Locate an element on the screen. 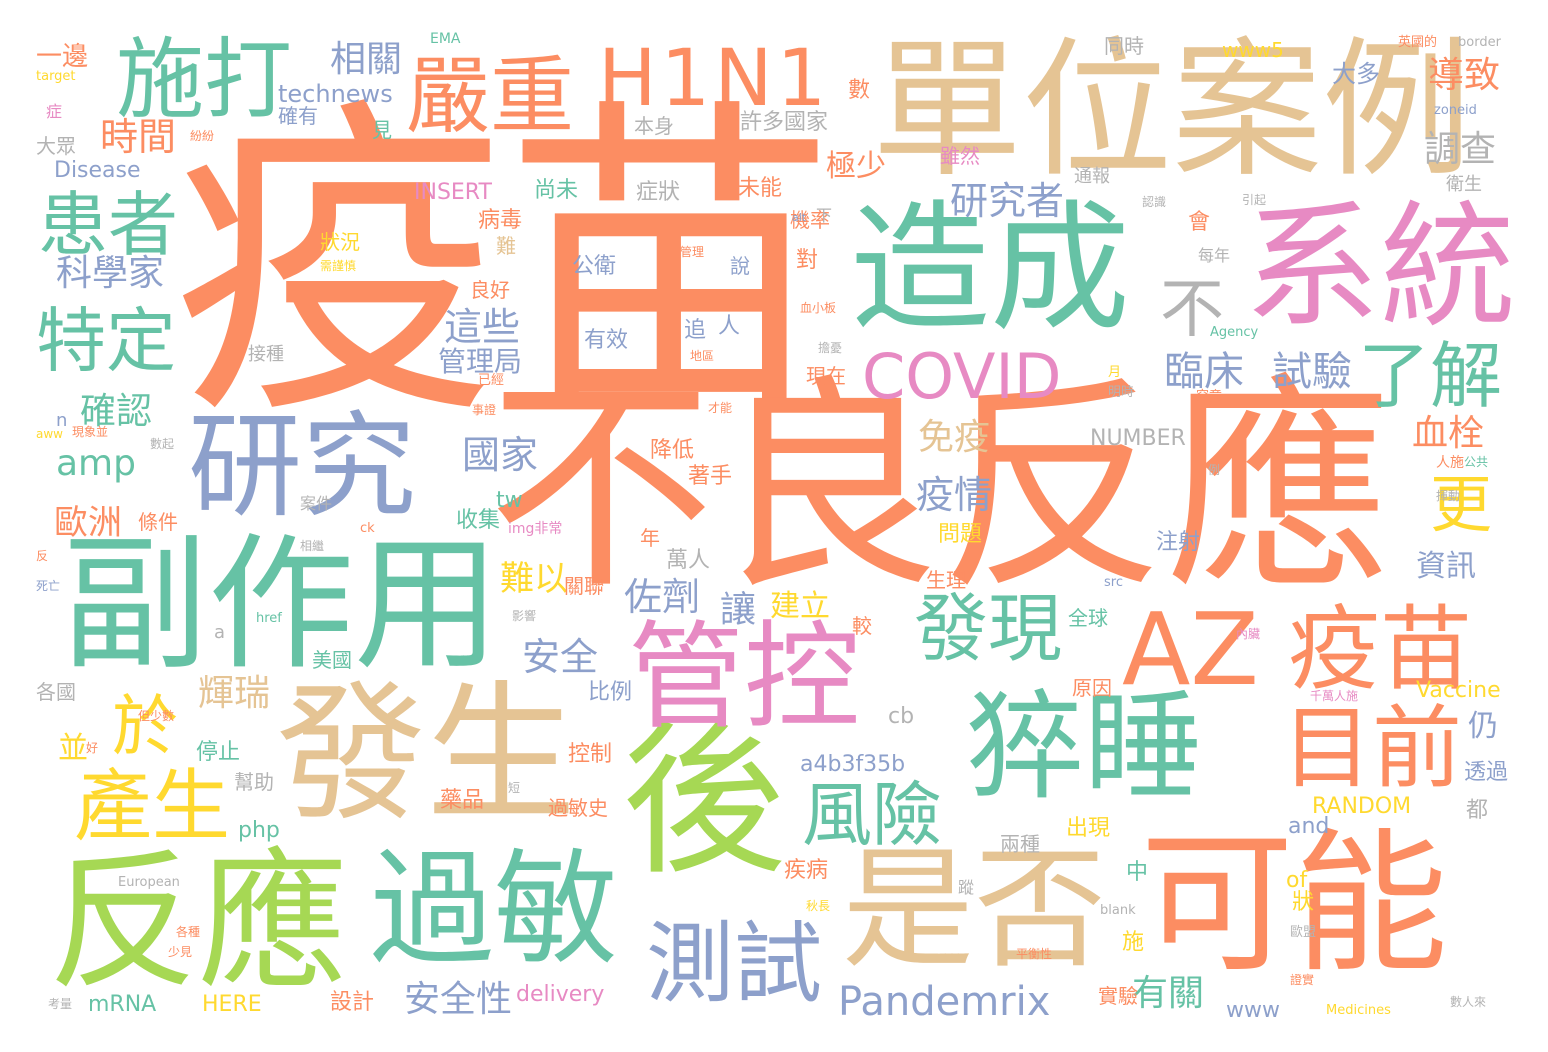  word-siwang: 死亡 is located at coordinates (48, 586).